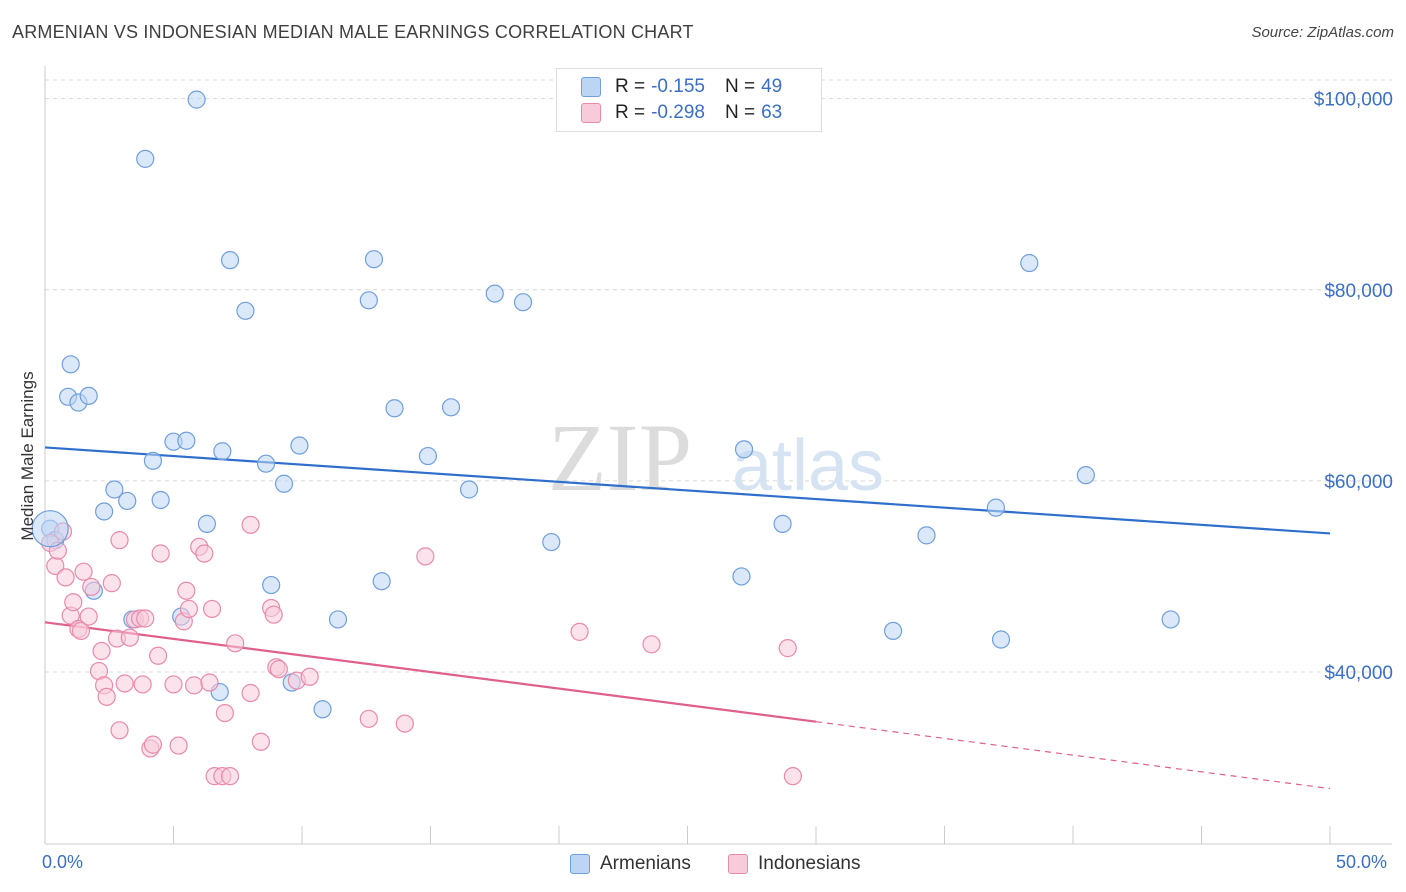 The image size is (1406, 892). I want to click on bottom-legend-indonesians: Indonesians, so click(794, 864).